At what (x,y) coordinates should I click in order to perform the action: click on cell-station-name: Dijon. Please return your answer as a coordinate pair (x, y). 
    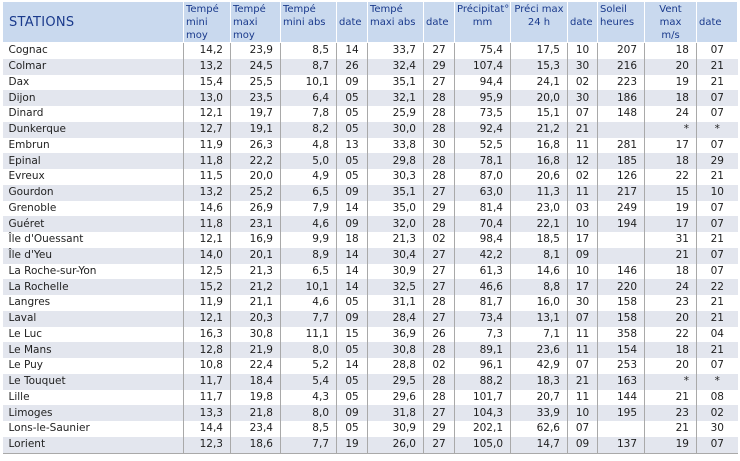
    Looking at the image, I should click on (93, 98).